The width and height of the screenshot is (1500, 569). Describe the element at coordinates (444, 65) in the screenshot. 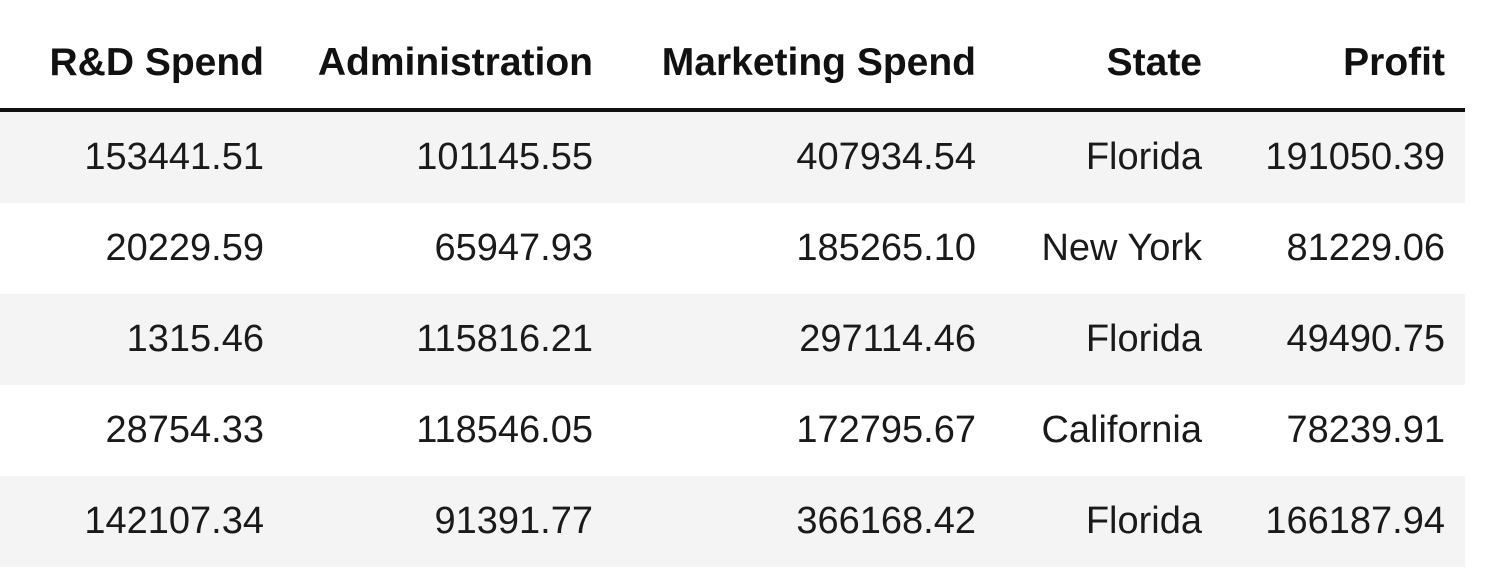

I see `column-header-administration: Administration` at that location.